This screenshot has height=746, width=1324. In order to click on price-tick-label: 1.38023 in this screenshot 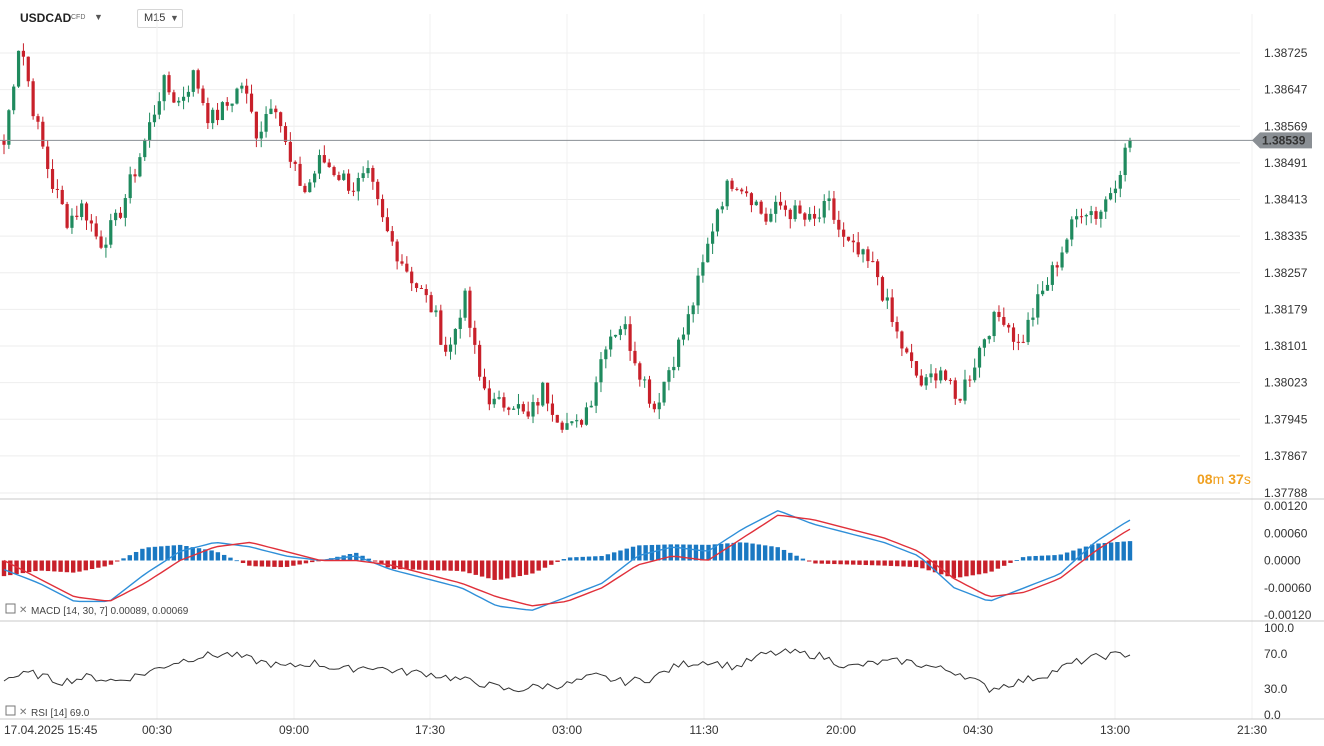, I will do `click(1286, 383)`.